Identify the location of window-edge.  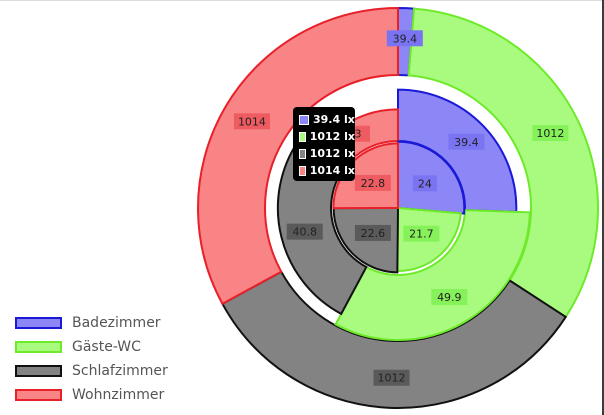
(603, 207).